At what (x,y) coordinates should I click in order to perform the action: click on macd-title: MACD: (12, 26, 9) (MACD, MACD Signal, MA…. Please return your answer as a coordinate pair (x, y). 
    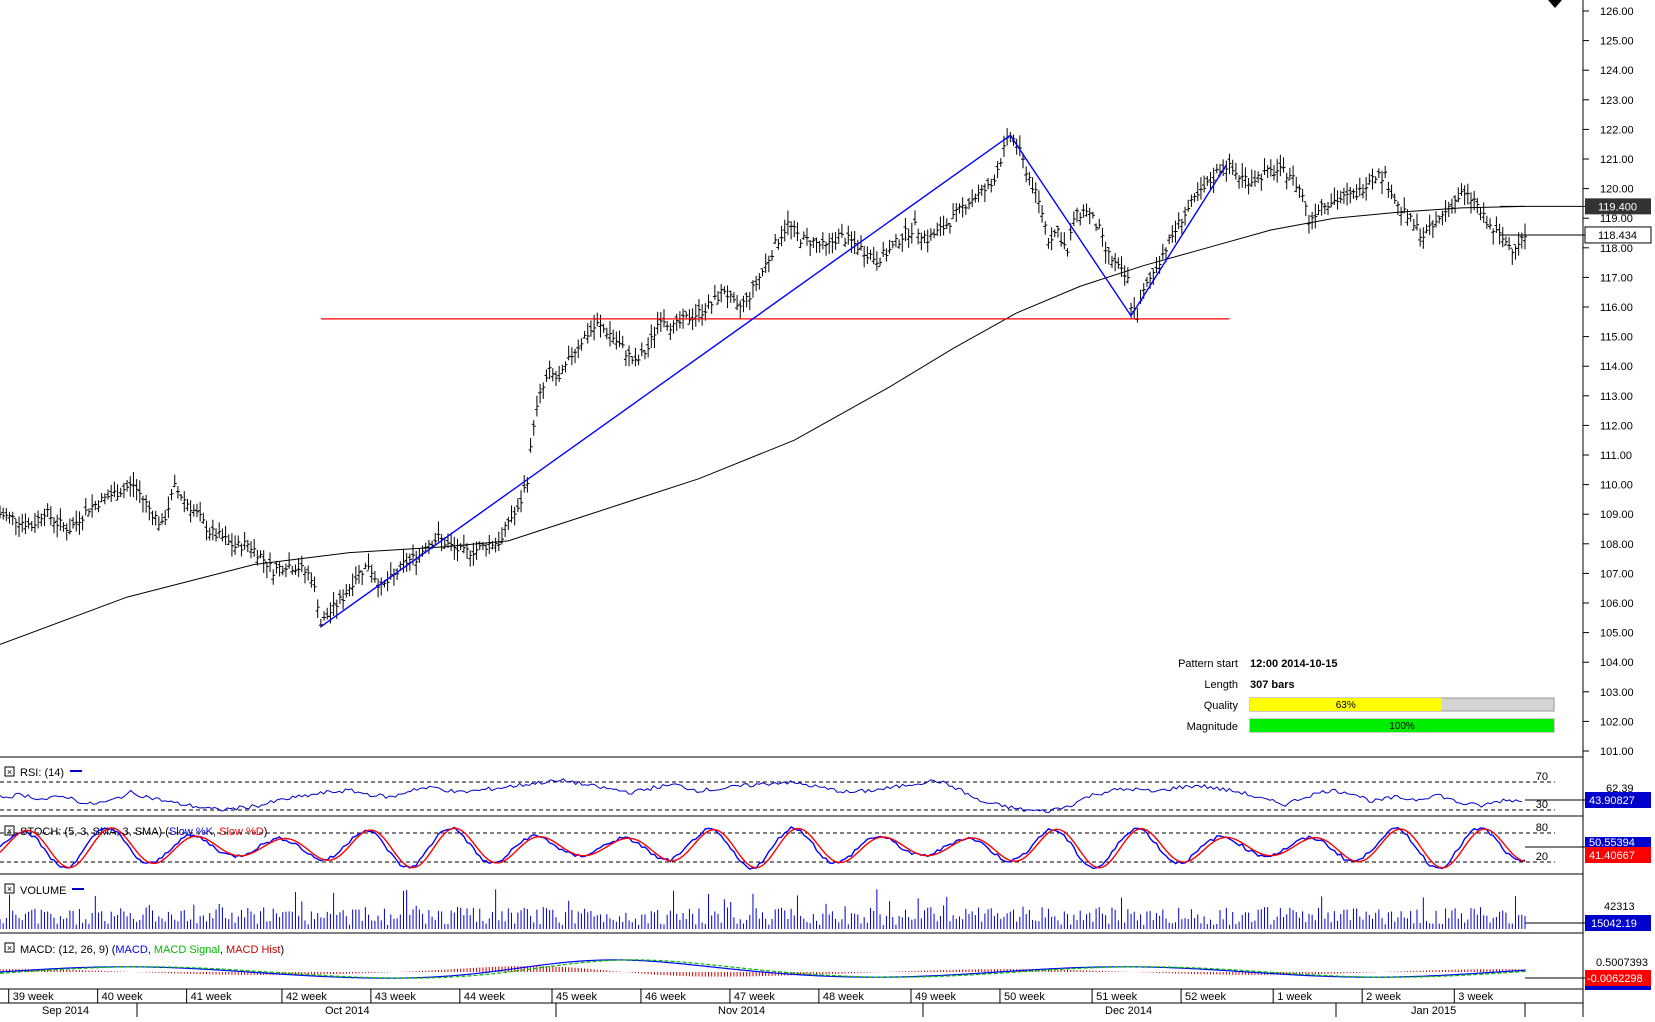
    Looking at the image, I should click on (152, 950).